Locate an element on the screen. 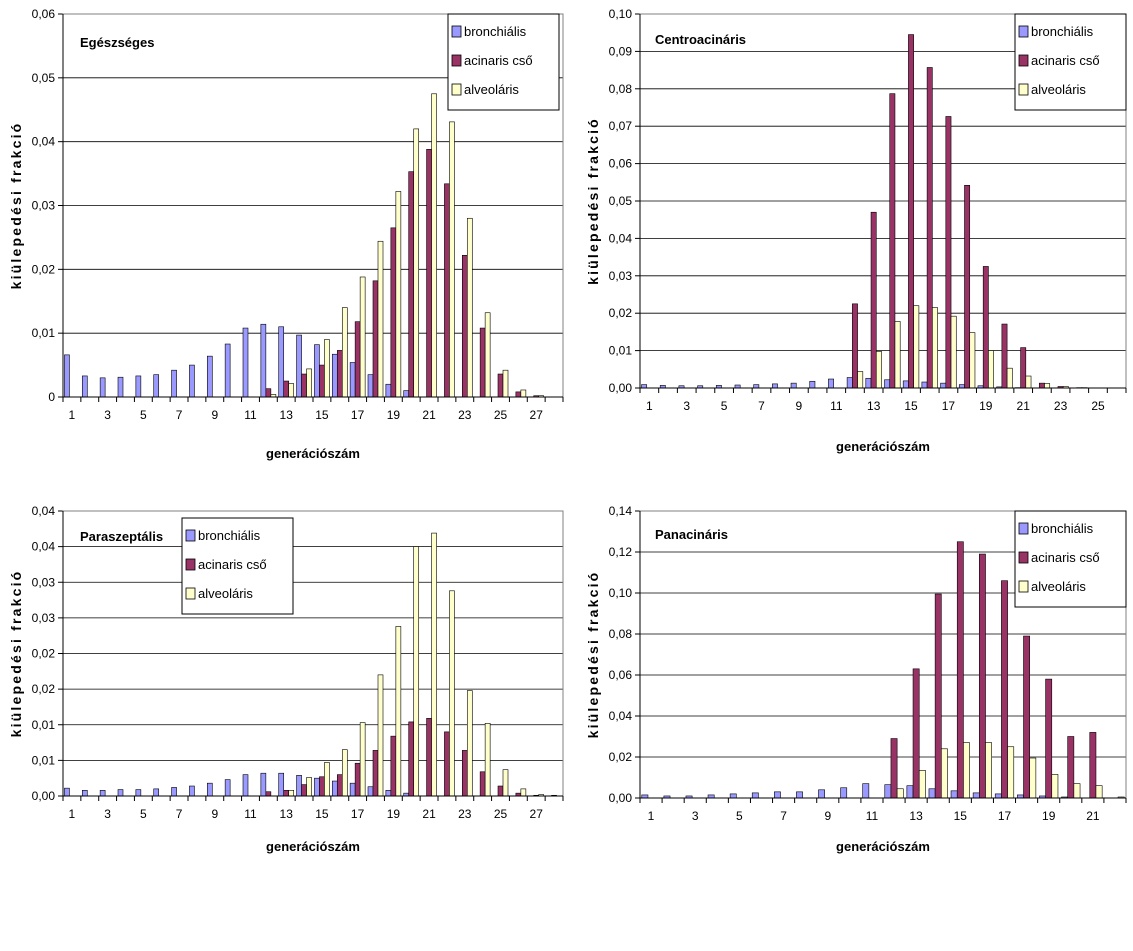 Image resolution: width=1133 pixels, height=951 pixels. legend-label-acinar: acinaris cső is located at coordinates (498, 60).